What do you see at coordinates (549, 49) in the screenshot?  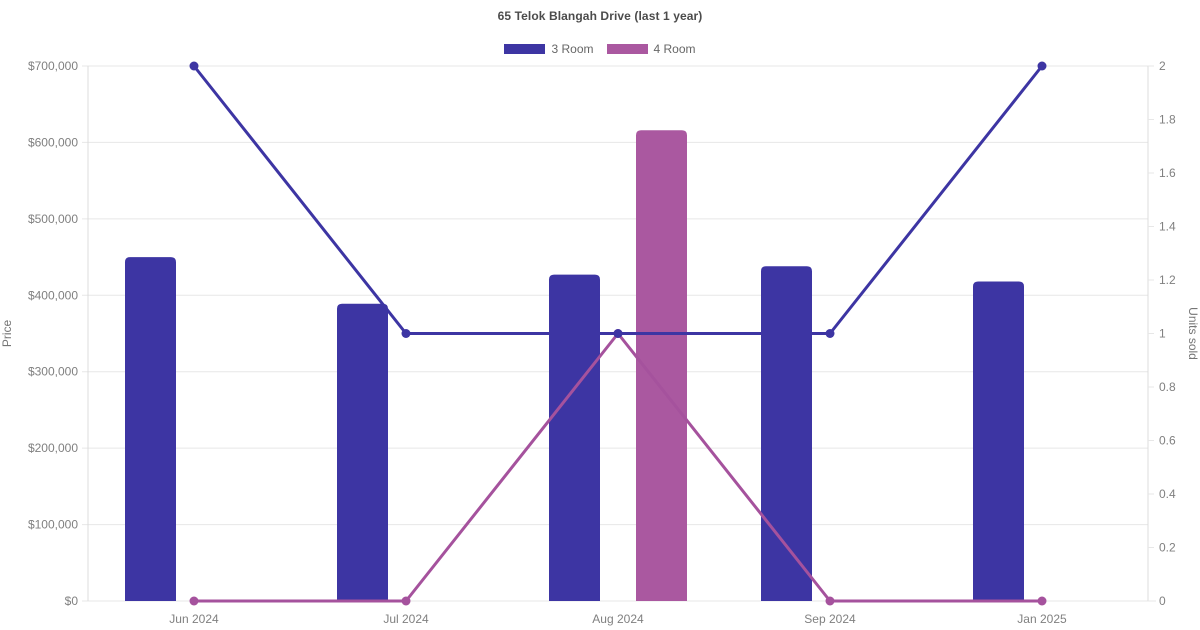 I see `legend-item-3-room: 3 Room` at bounding box center [549, 49].